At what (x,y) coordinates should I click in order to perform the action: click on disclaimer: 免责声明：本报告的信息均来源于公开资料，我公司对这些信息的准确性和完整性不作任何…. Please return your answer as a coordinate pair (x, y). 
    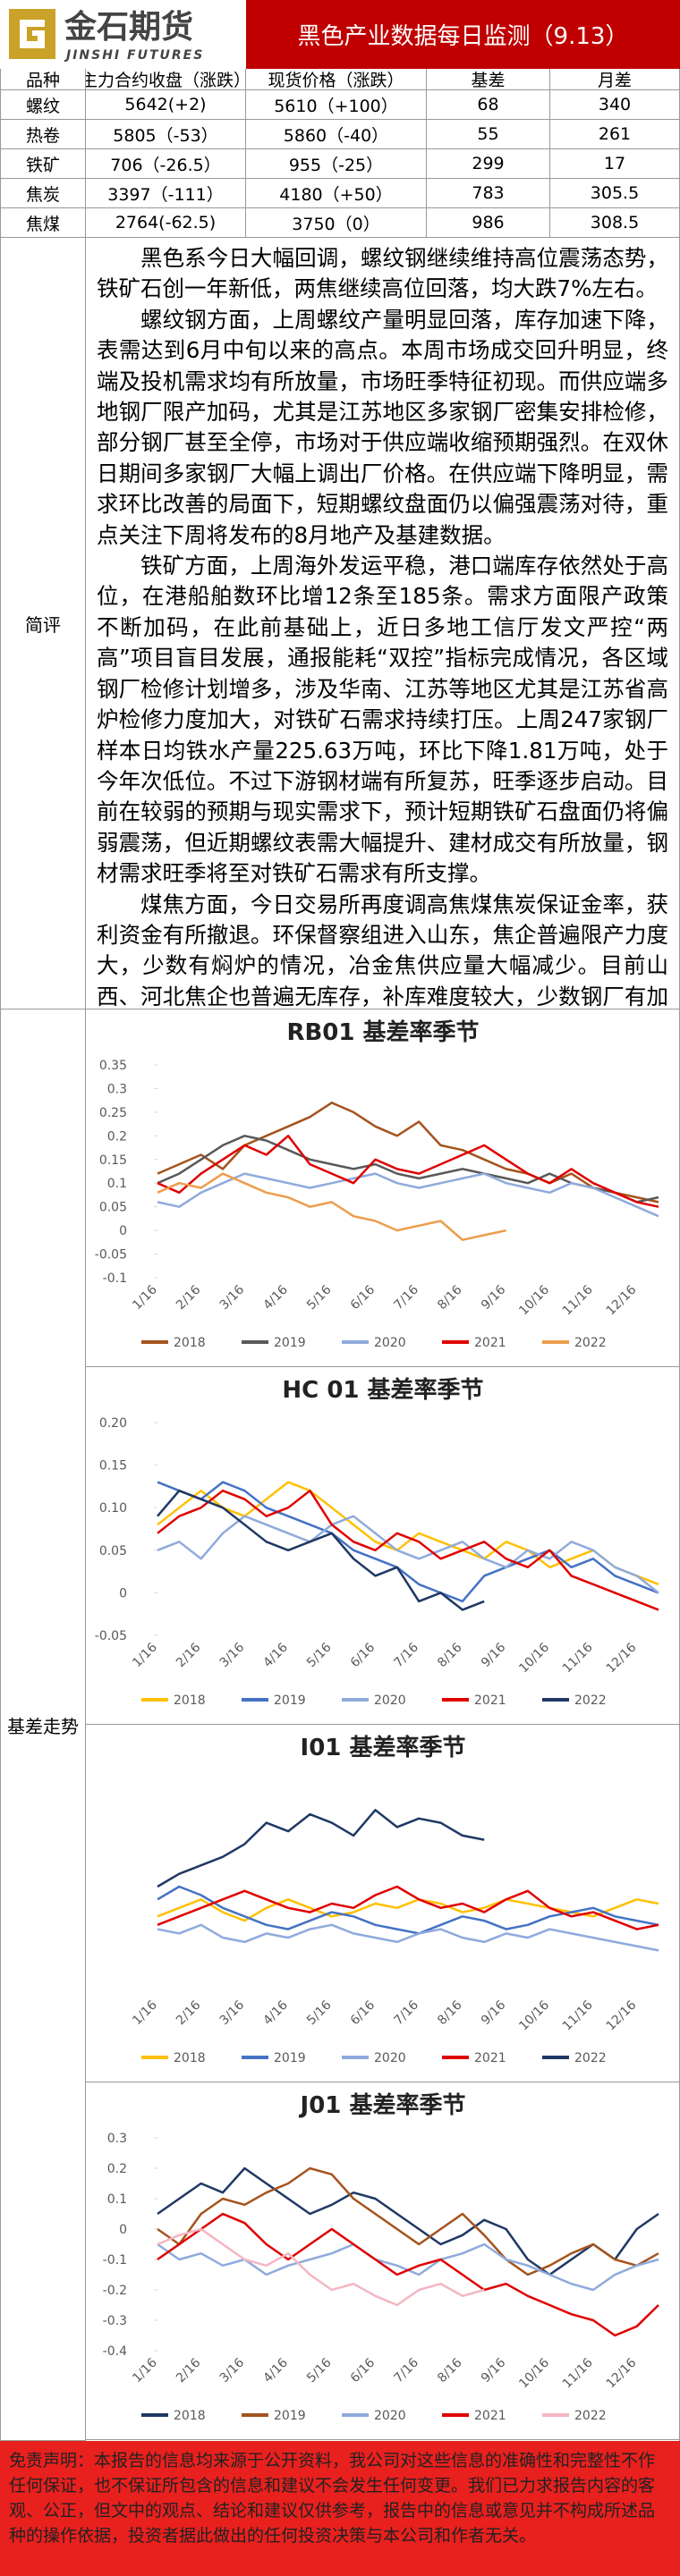
    Looking at the image, I should click on (340, 2508).